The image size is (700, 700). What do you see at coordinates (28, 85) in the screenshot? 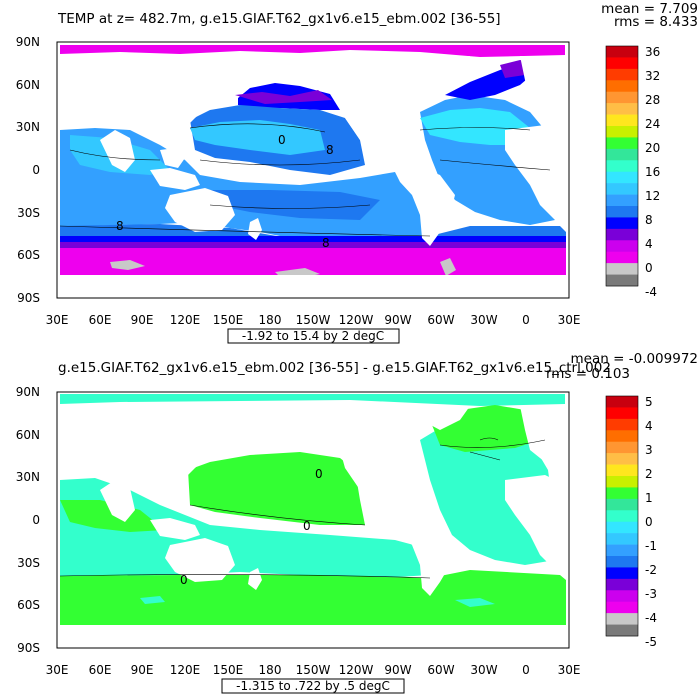
I see `lat-tick-label: 60N` at bounding box center [28, 85].